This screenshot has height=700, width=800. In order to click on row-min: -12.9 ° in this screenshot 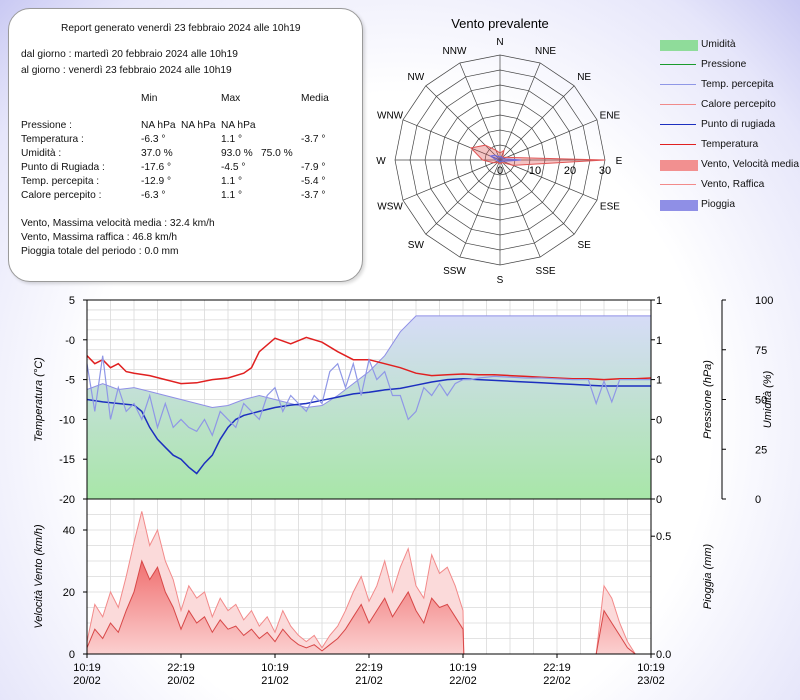, I will do `click(156, 181)`.